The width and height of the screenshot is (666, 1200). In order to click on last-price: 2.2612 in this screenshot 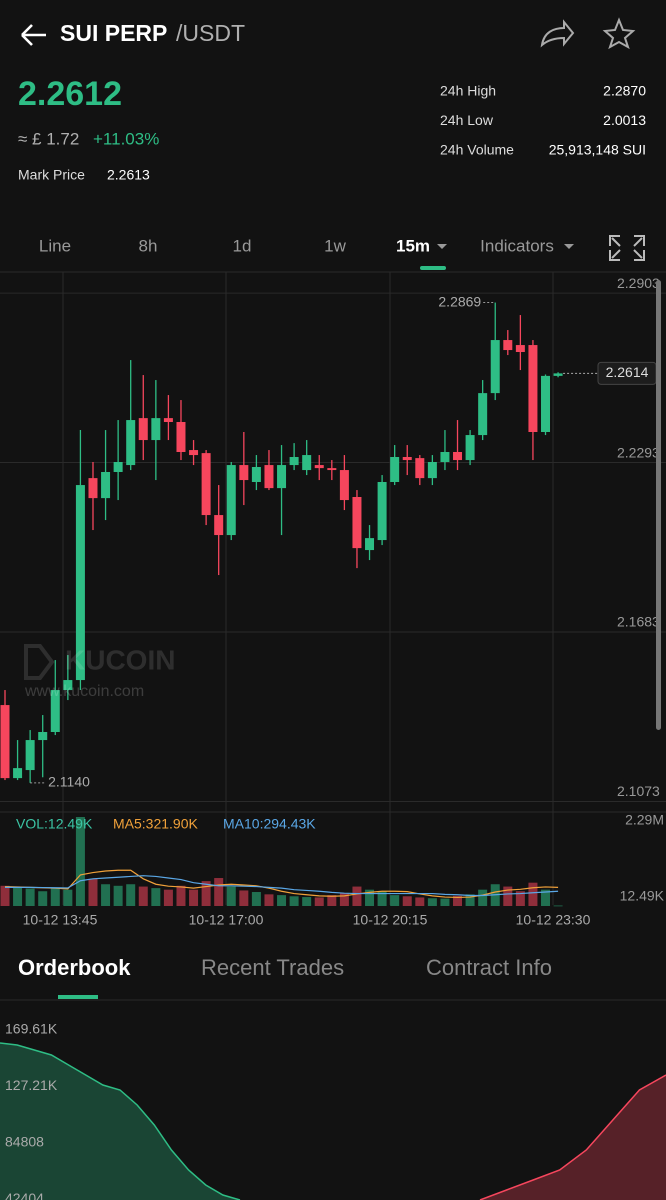, I will do `click(70, 94)`.